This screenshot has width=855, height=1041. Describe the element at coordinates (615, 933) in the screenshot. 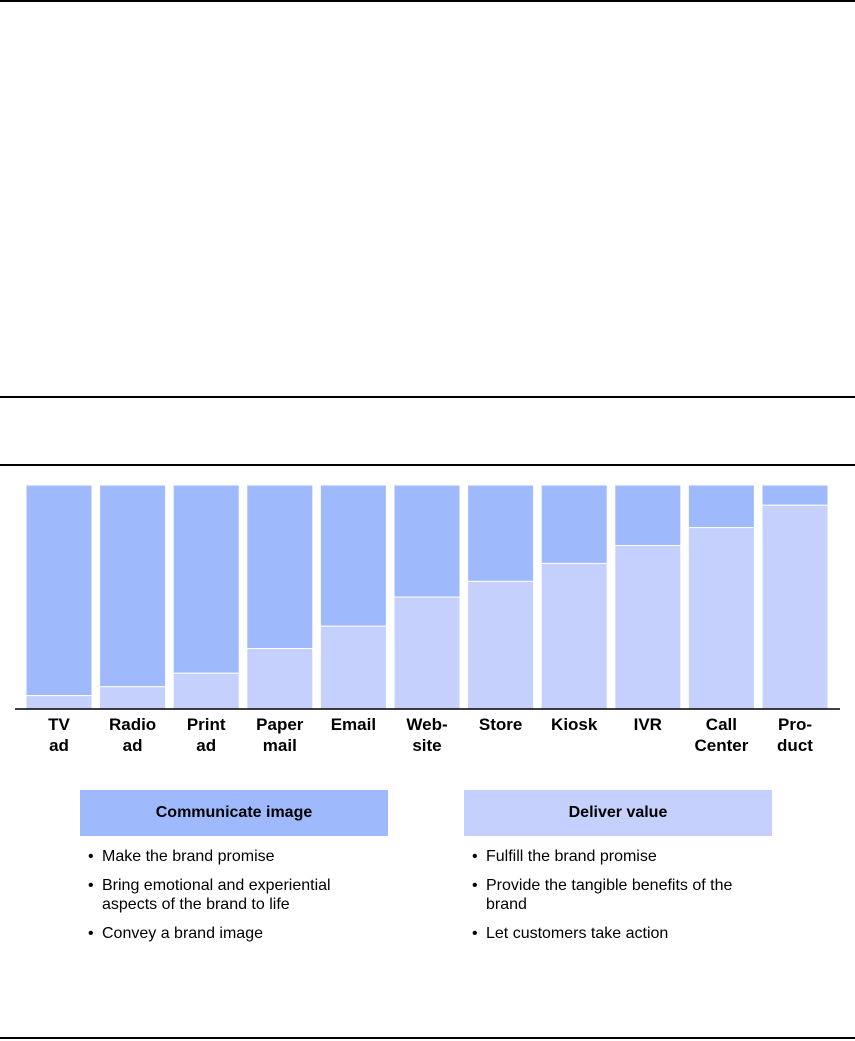

I see `deliver-bullet-3: Let customers take action` at that location.